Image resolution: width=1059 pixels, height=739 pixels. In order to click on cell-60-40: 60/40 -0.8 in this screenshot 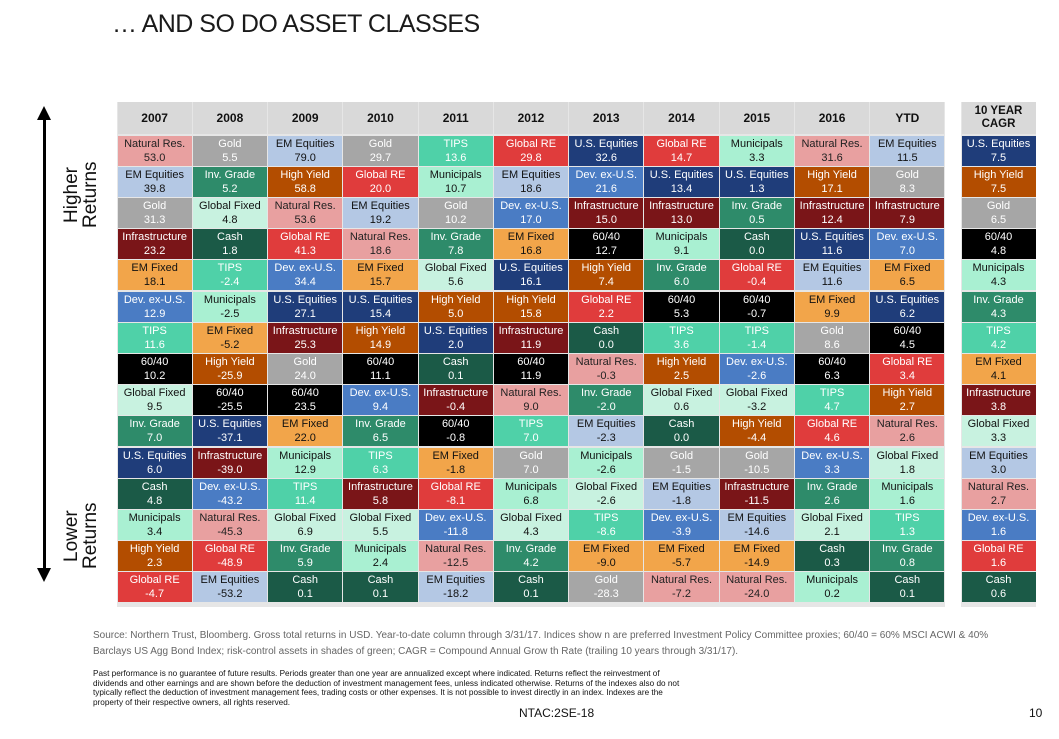, I will do `click(455, 431)`.